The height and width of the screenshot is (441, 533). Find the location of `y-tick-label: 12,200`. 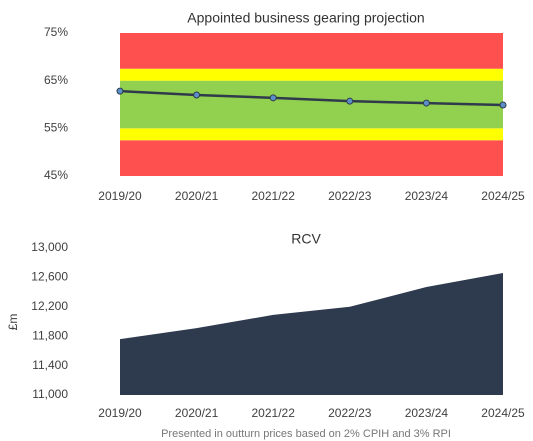

y-tick-label: 12,200 is located at coordinates (49, 306).